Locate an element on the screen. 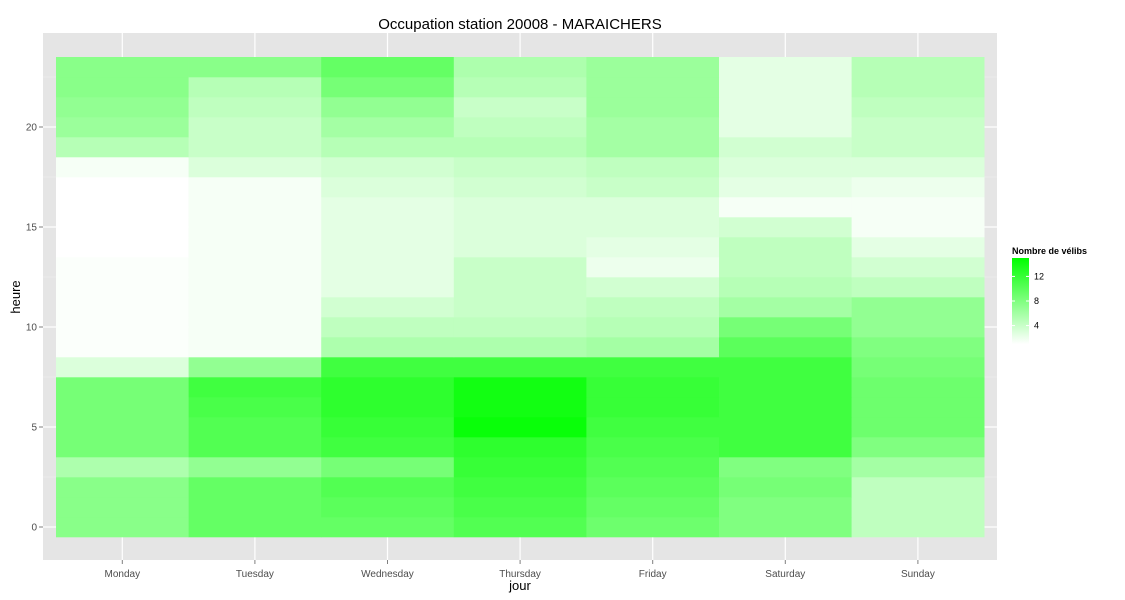 The image size is (1125, 600). y-axis-title: heure is located at coordinates (15, 296).